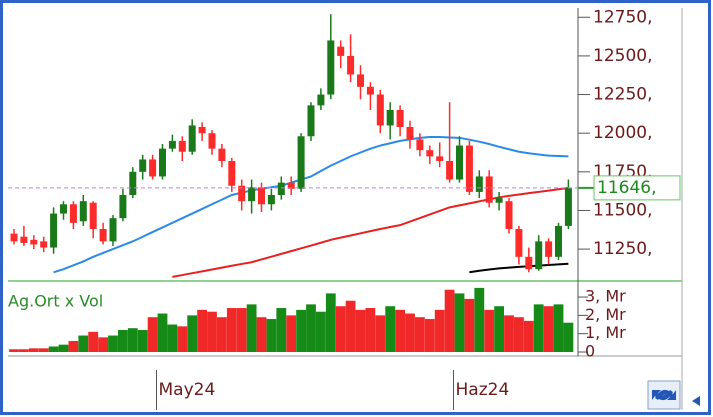 The height and width of the screenshot is (417, 713). I want to click on v-tick-label: 0, so click(590, 351).